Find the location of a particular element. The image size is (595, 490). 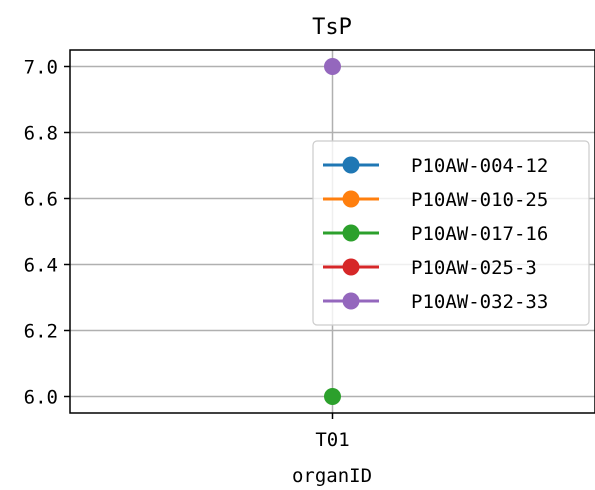

y-tick-label: 6.0 is located at coordinates (41, 398).